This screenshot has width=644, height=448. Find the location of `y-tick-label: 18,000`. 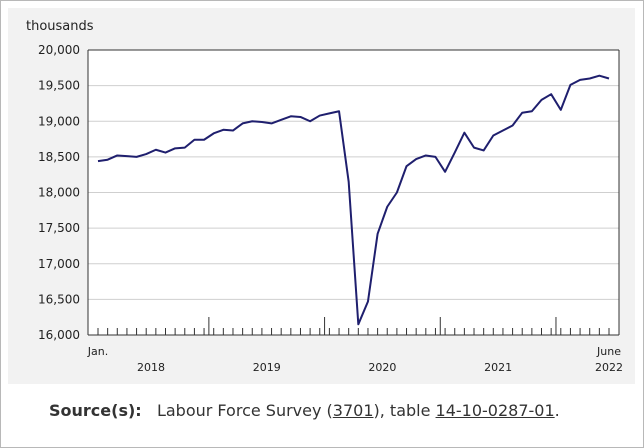

y-tick-label: 18,000 is located at coordinates (59, 193).